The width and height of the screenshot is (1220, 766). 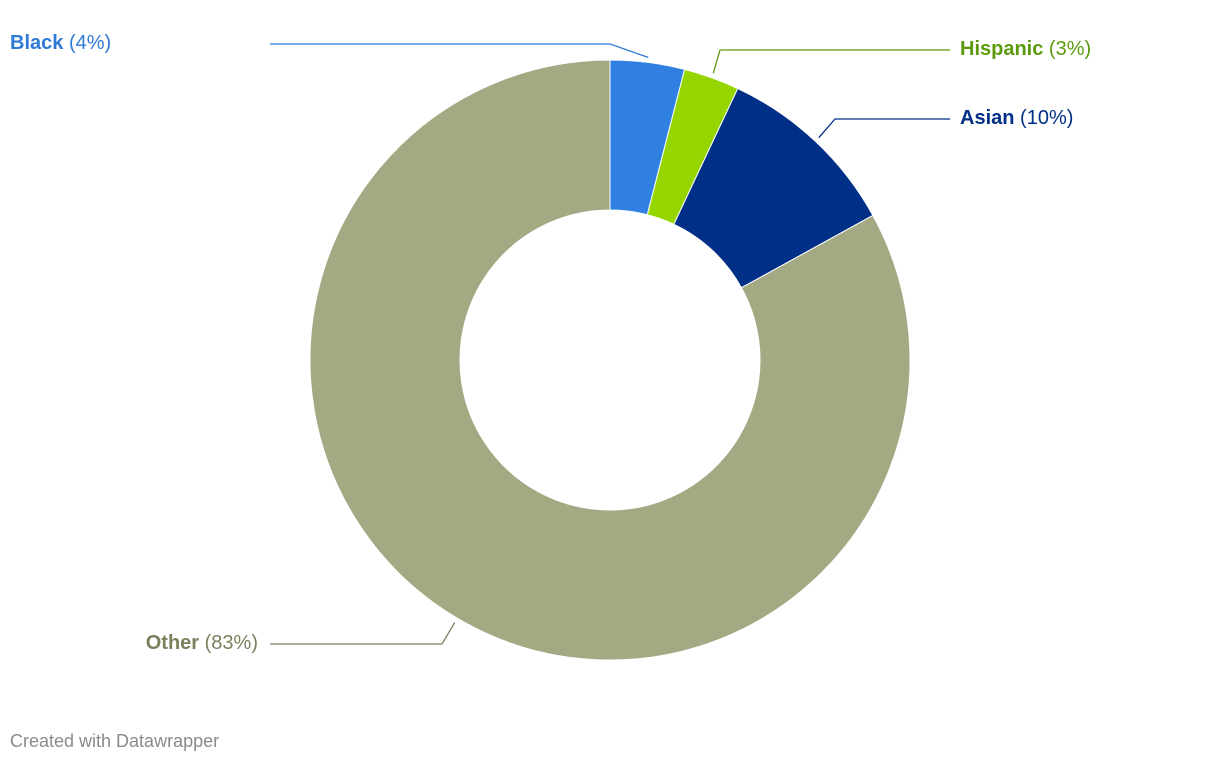 I want to click on slice-label: Other (83%), so click(x=202, y=643).